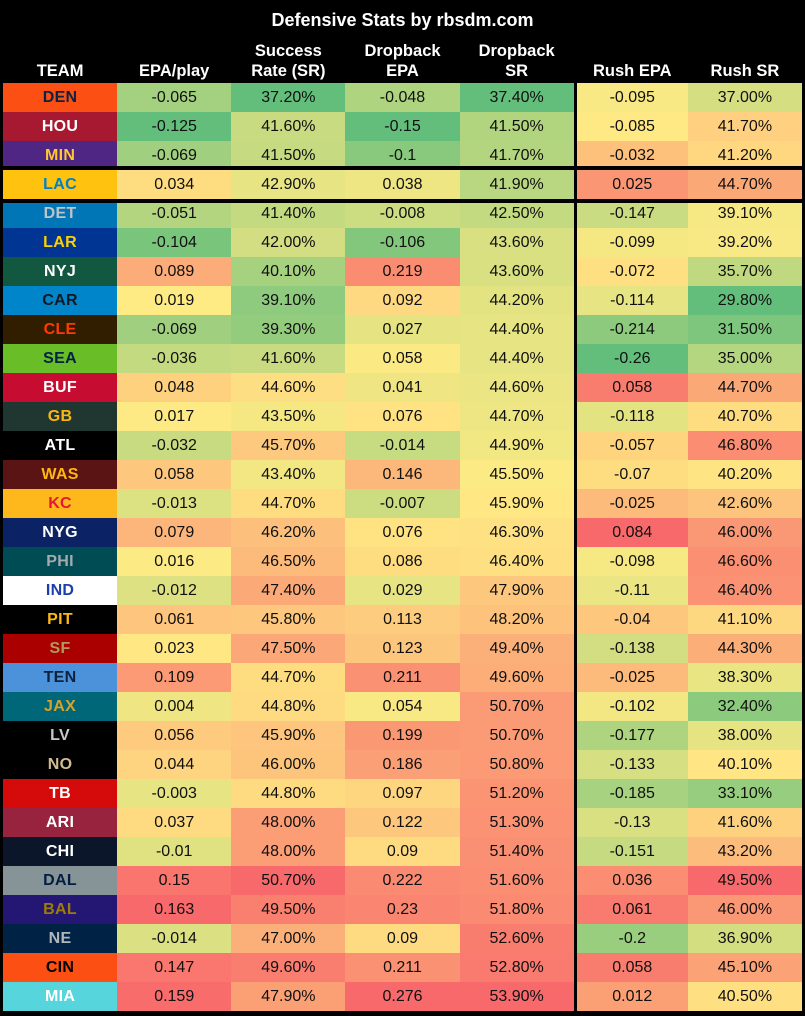 Image resolution: width=805 pixels, height=1016 pixels. I want to click on stat-cell-ind-col5: -0.11, so click(630, 590).